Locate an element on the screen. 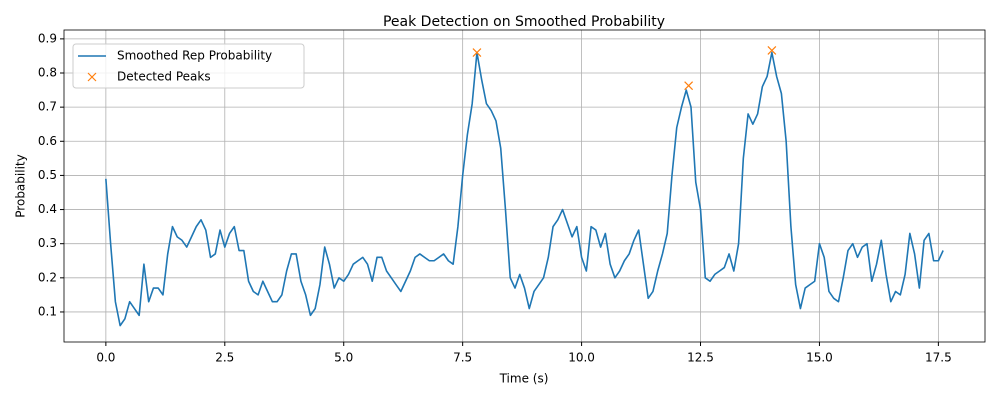 This screenshot has width=1000, height=404. y-tick-label: 0.2 is located at coordinates (47, 277).